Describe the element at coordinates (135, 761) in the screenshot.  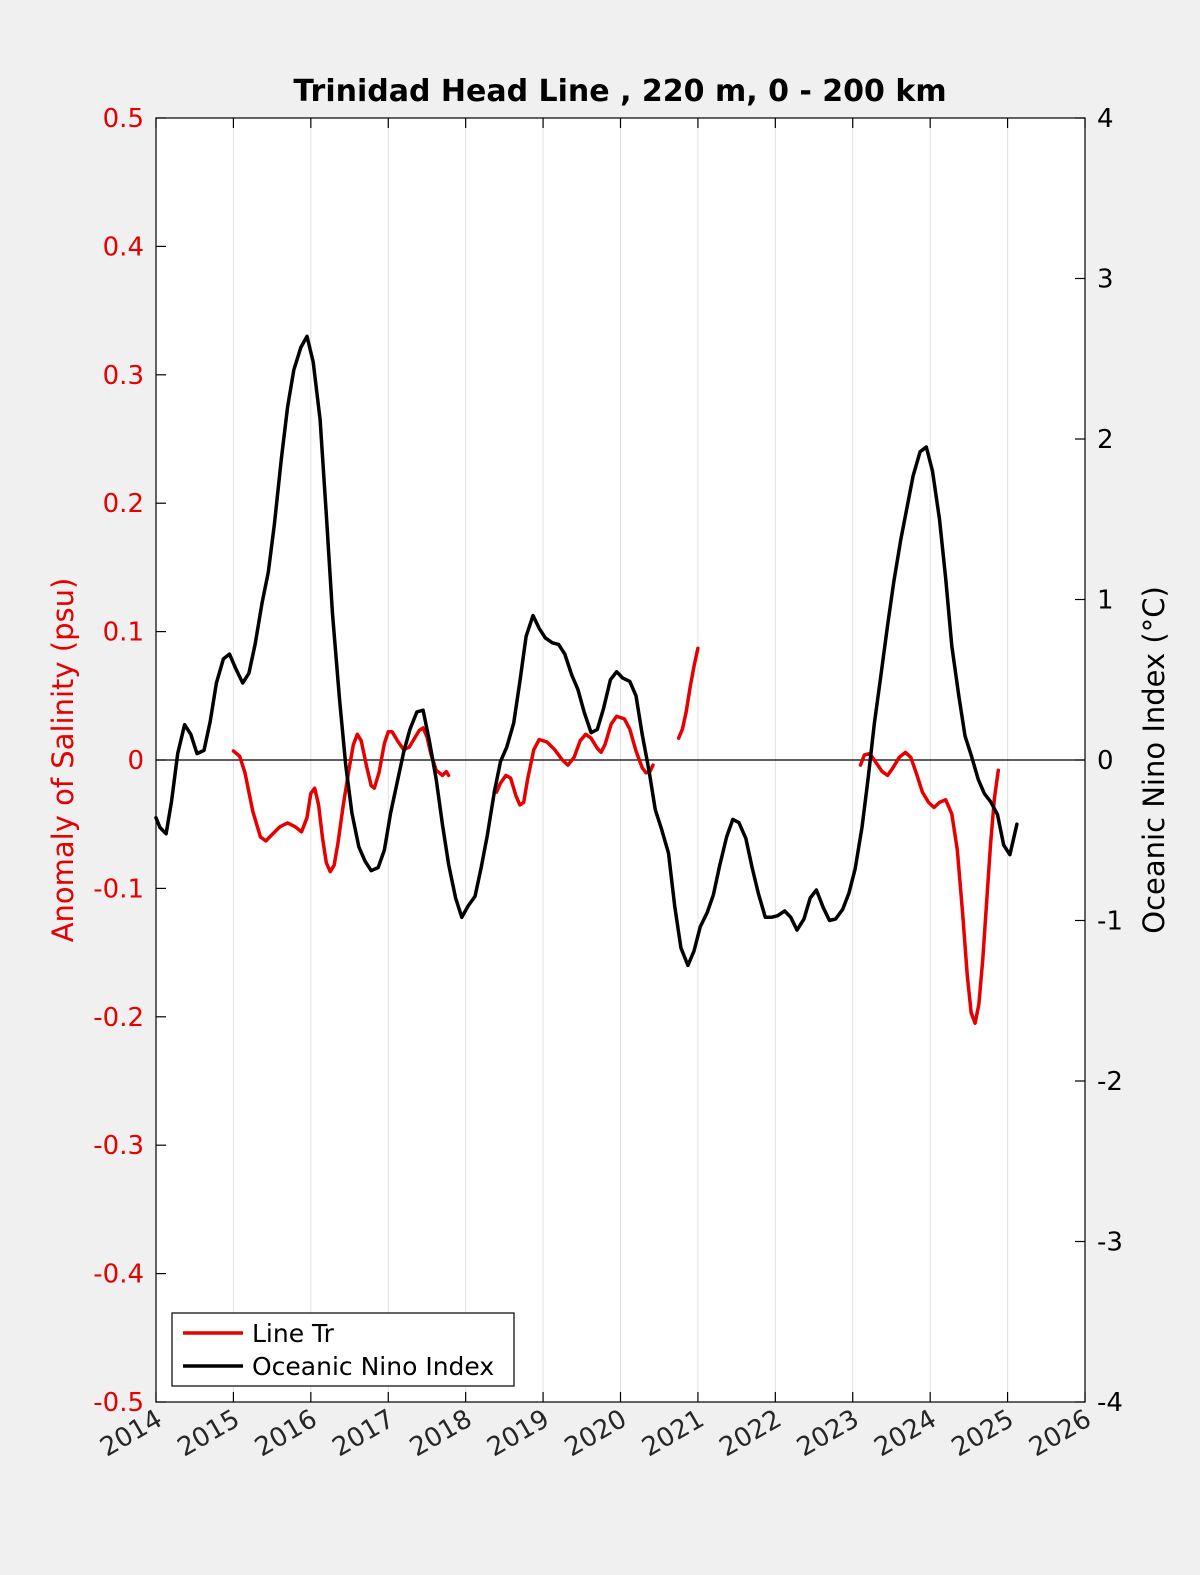
I see `y-left-tick-label: 0` at that location.